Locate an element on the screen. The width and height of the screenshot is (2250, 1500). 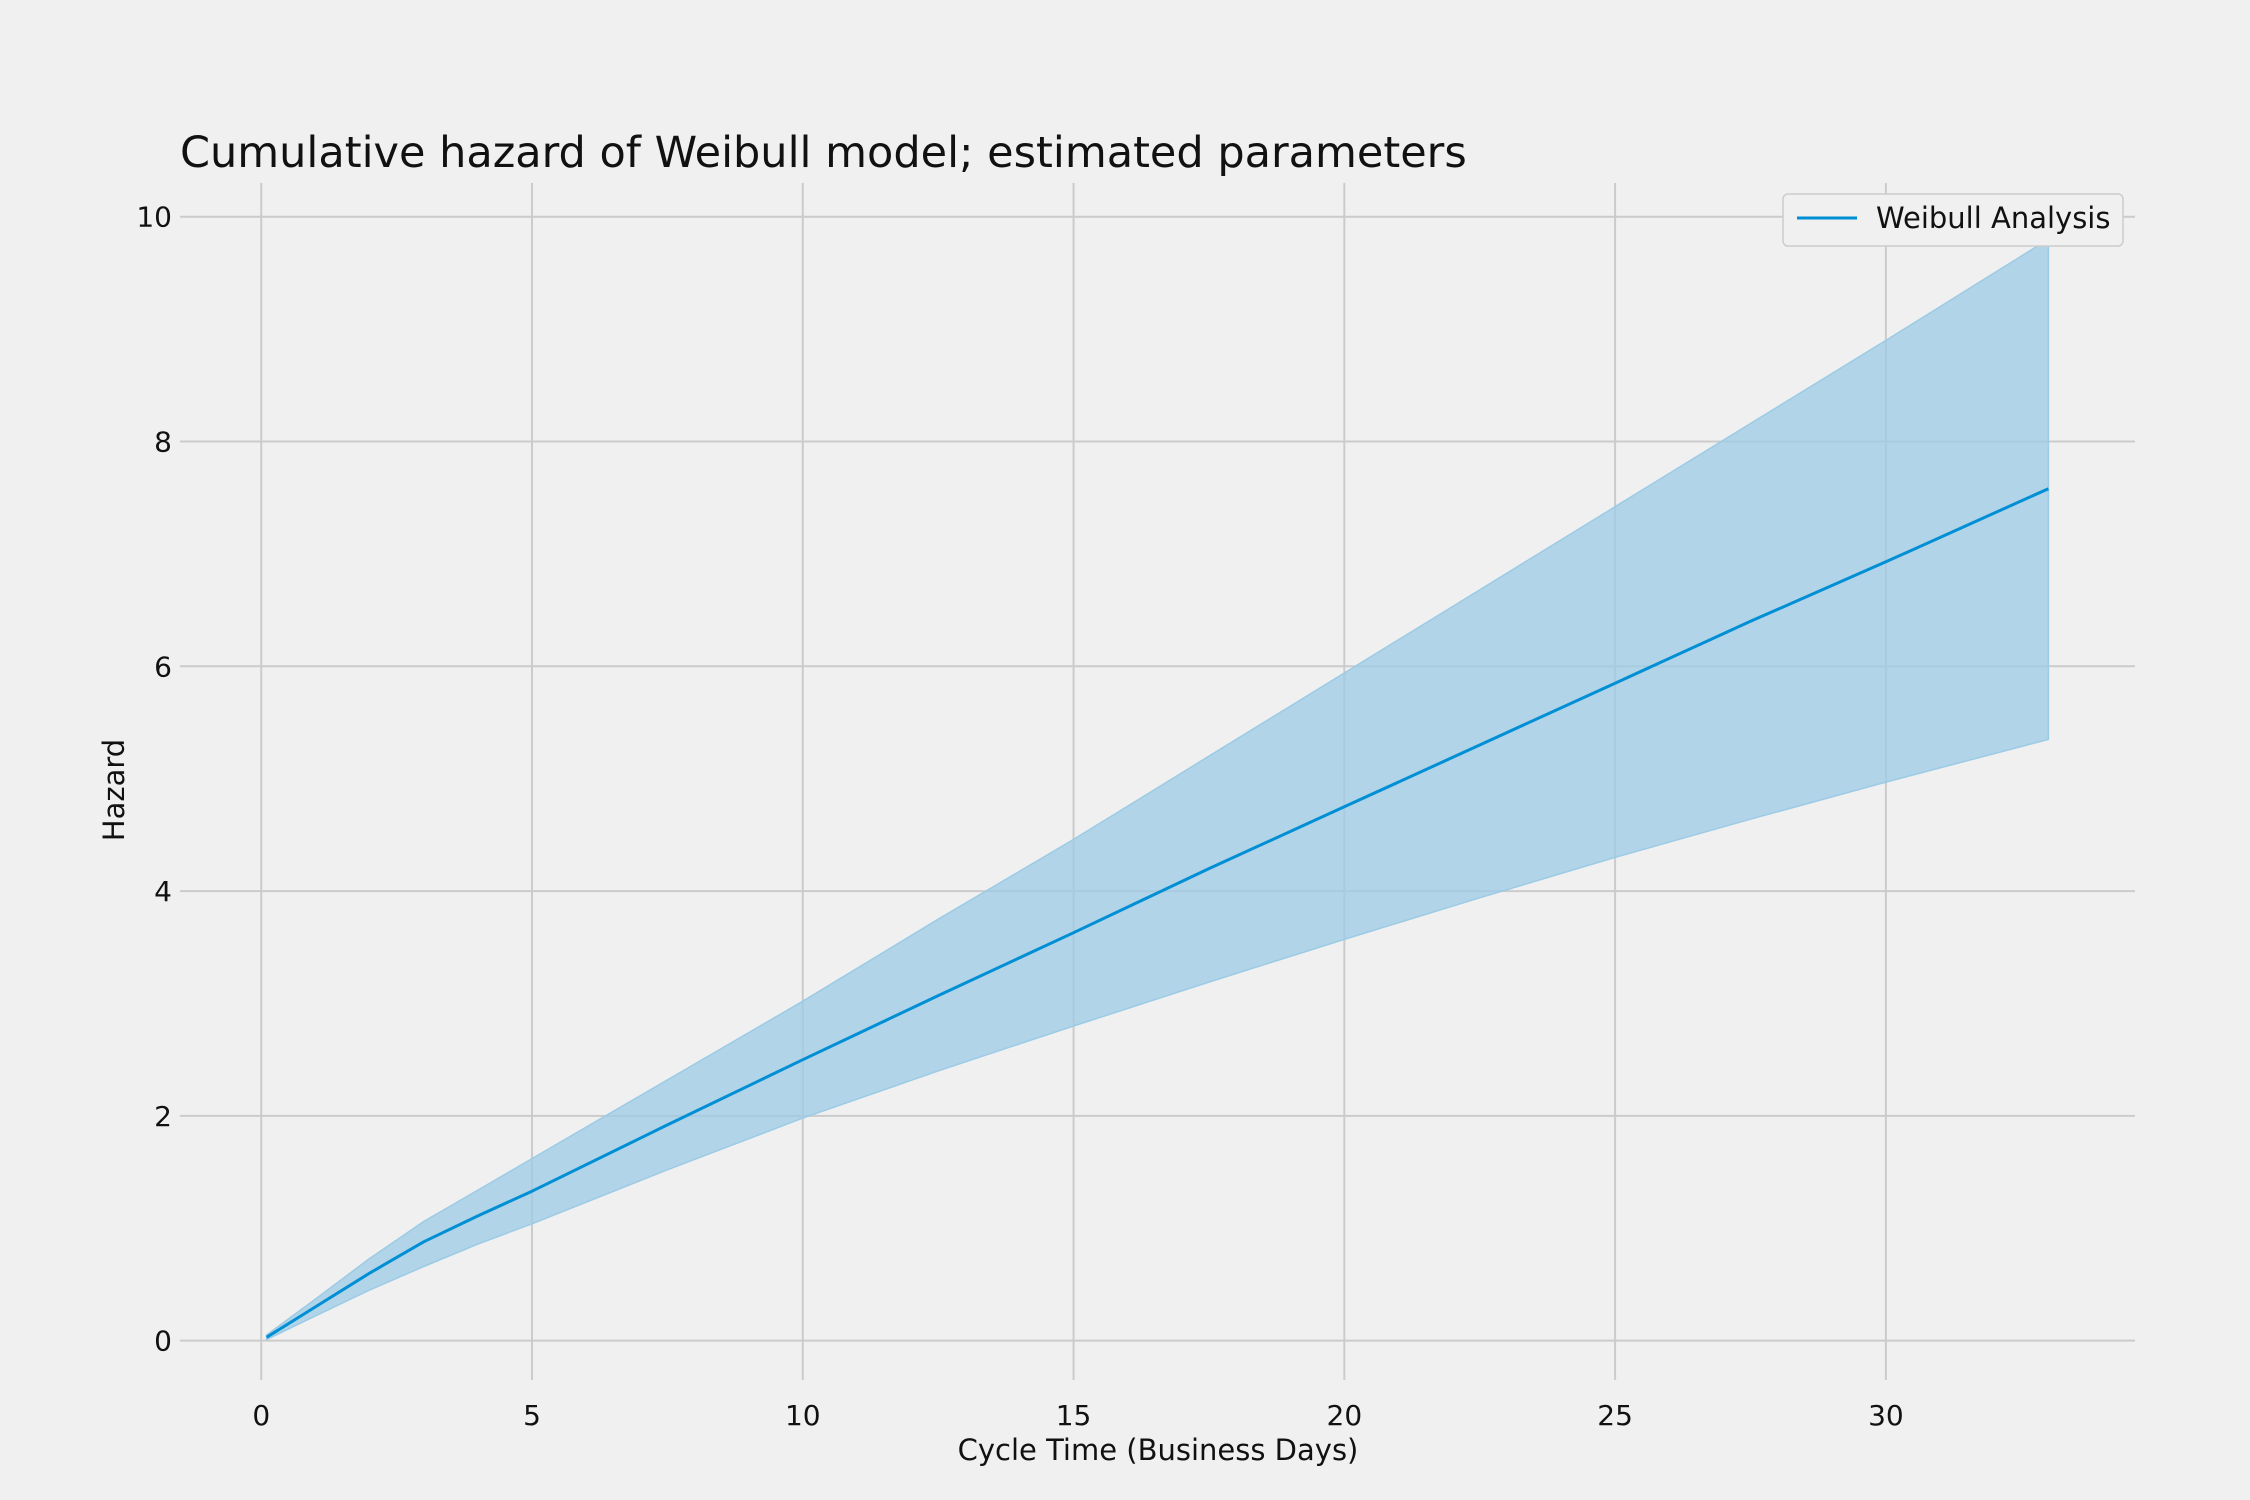
x-tick-label: 20 is located at coordinates (1345, 1415).